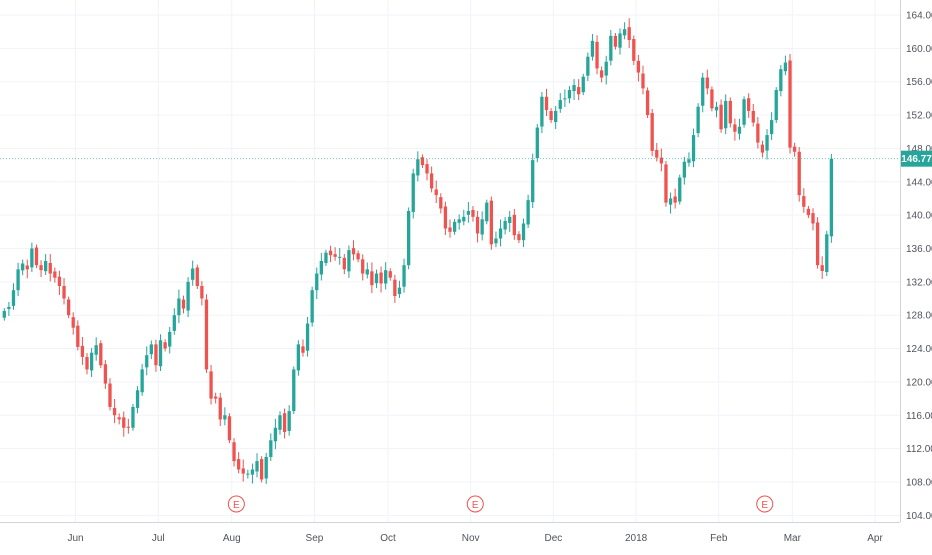 This screenshot has height=555, width=932. Describe the element at coordinates (919, 516) in the screenshot. I see `y-tick-label: 104.00` at that location.